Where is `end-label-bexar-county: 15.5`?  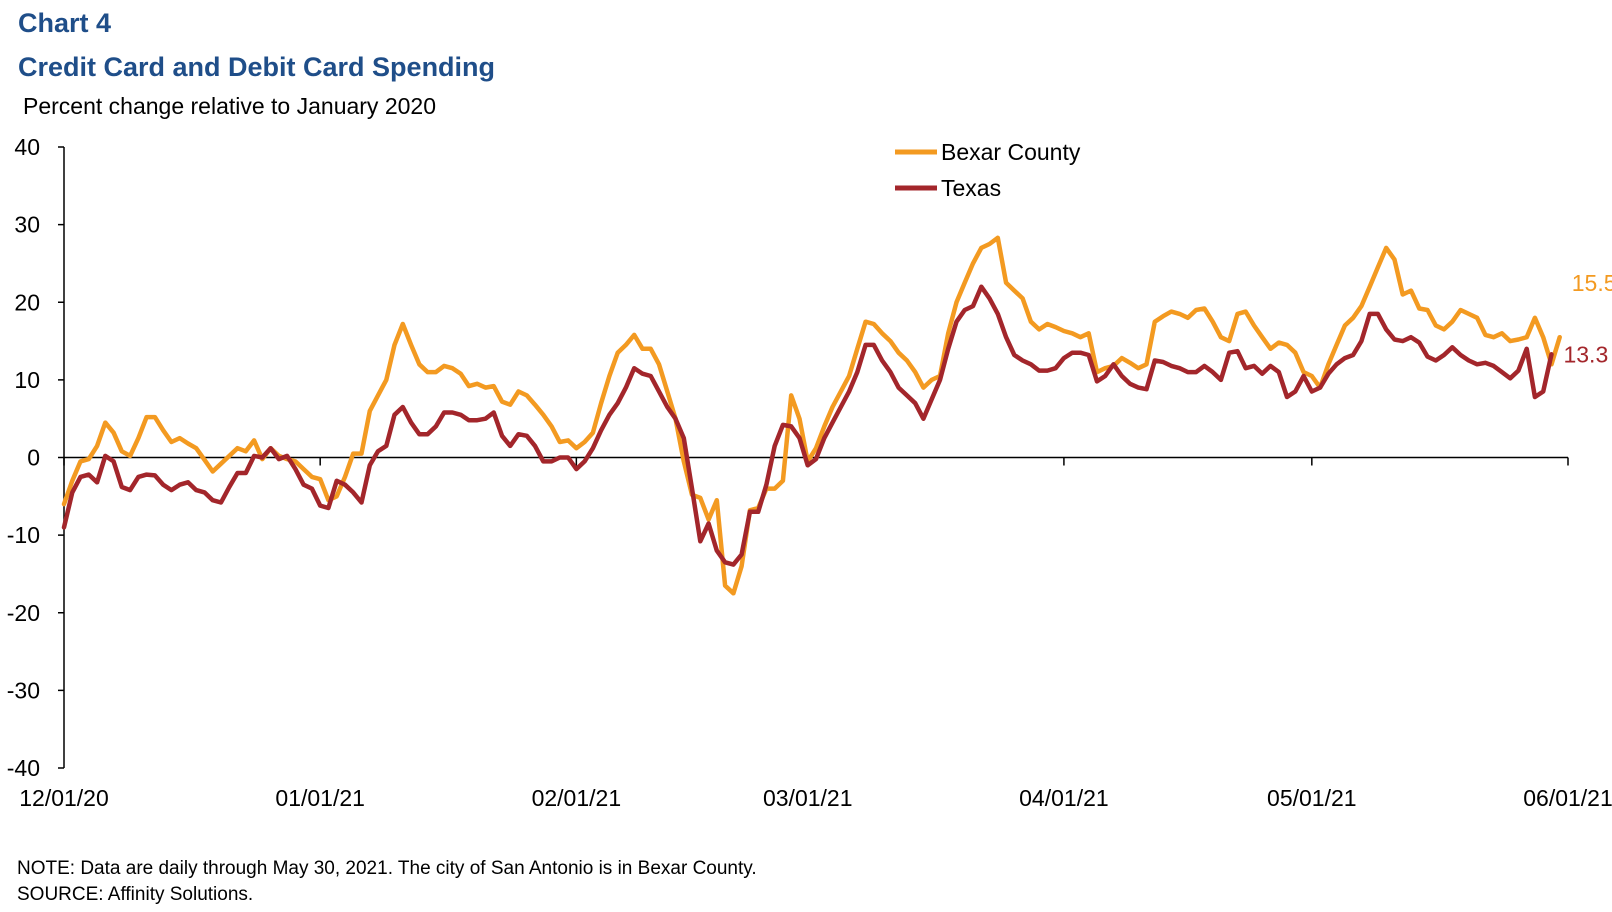
end-label-bexar-county: 15.5 is located at coordinates (1592, 283).